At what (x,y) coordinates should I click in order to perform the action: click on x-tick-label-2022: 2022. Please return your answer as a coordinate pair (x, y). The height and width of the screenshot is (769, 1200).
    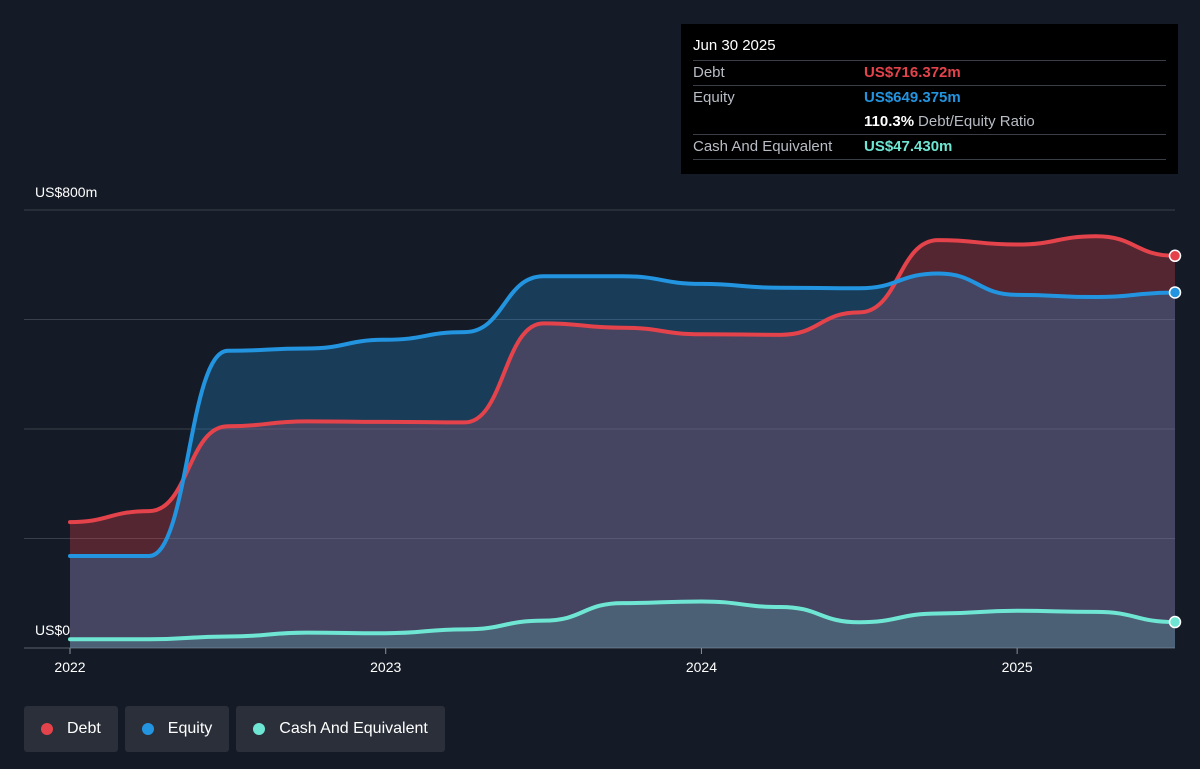
    Looking at the image, I should click on (69, 667).